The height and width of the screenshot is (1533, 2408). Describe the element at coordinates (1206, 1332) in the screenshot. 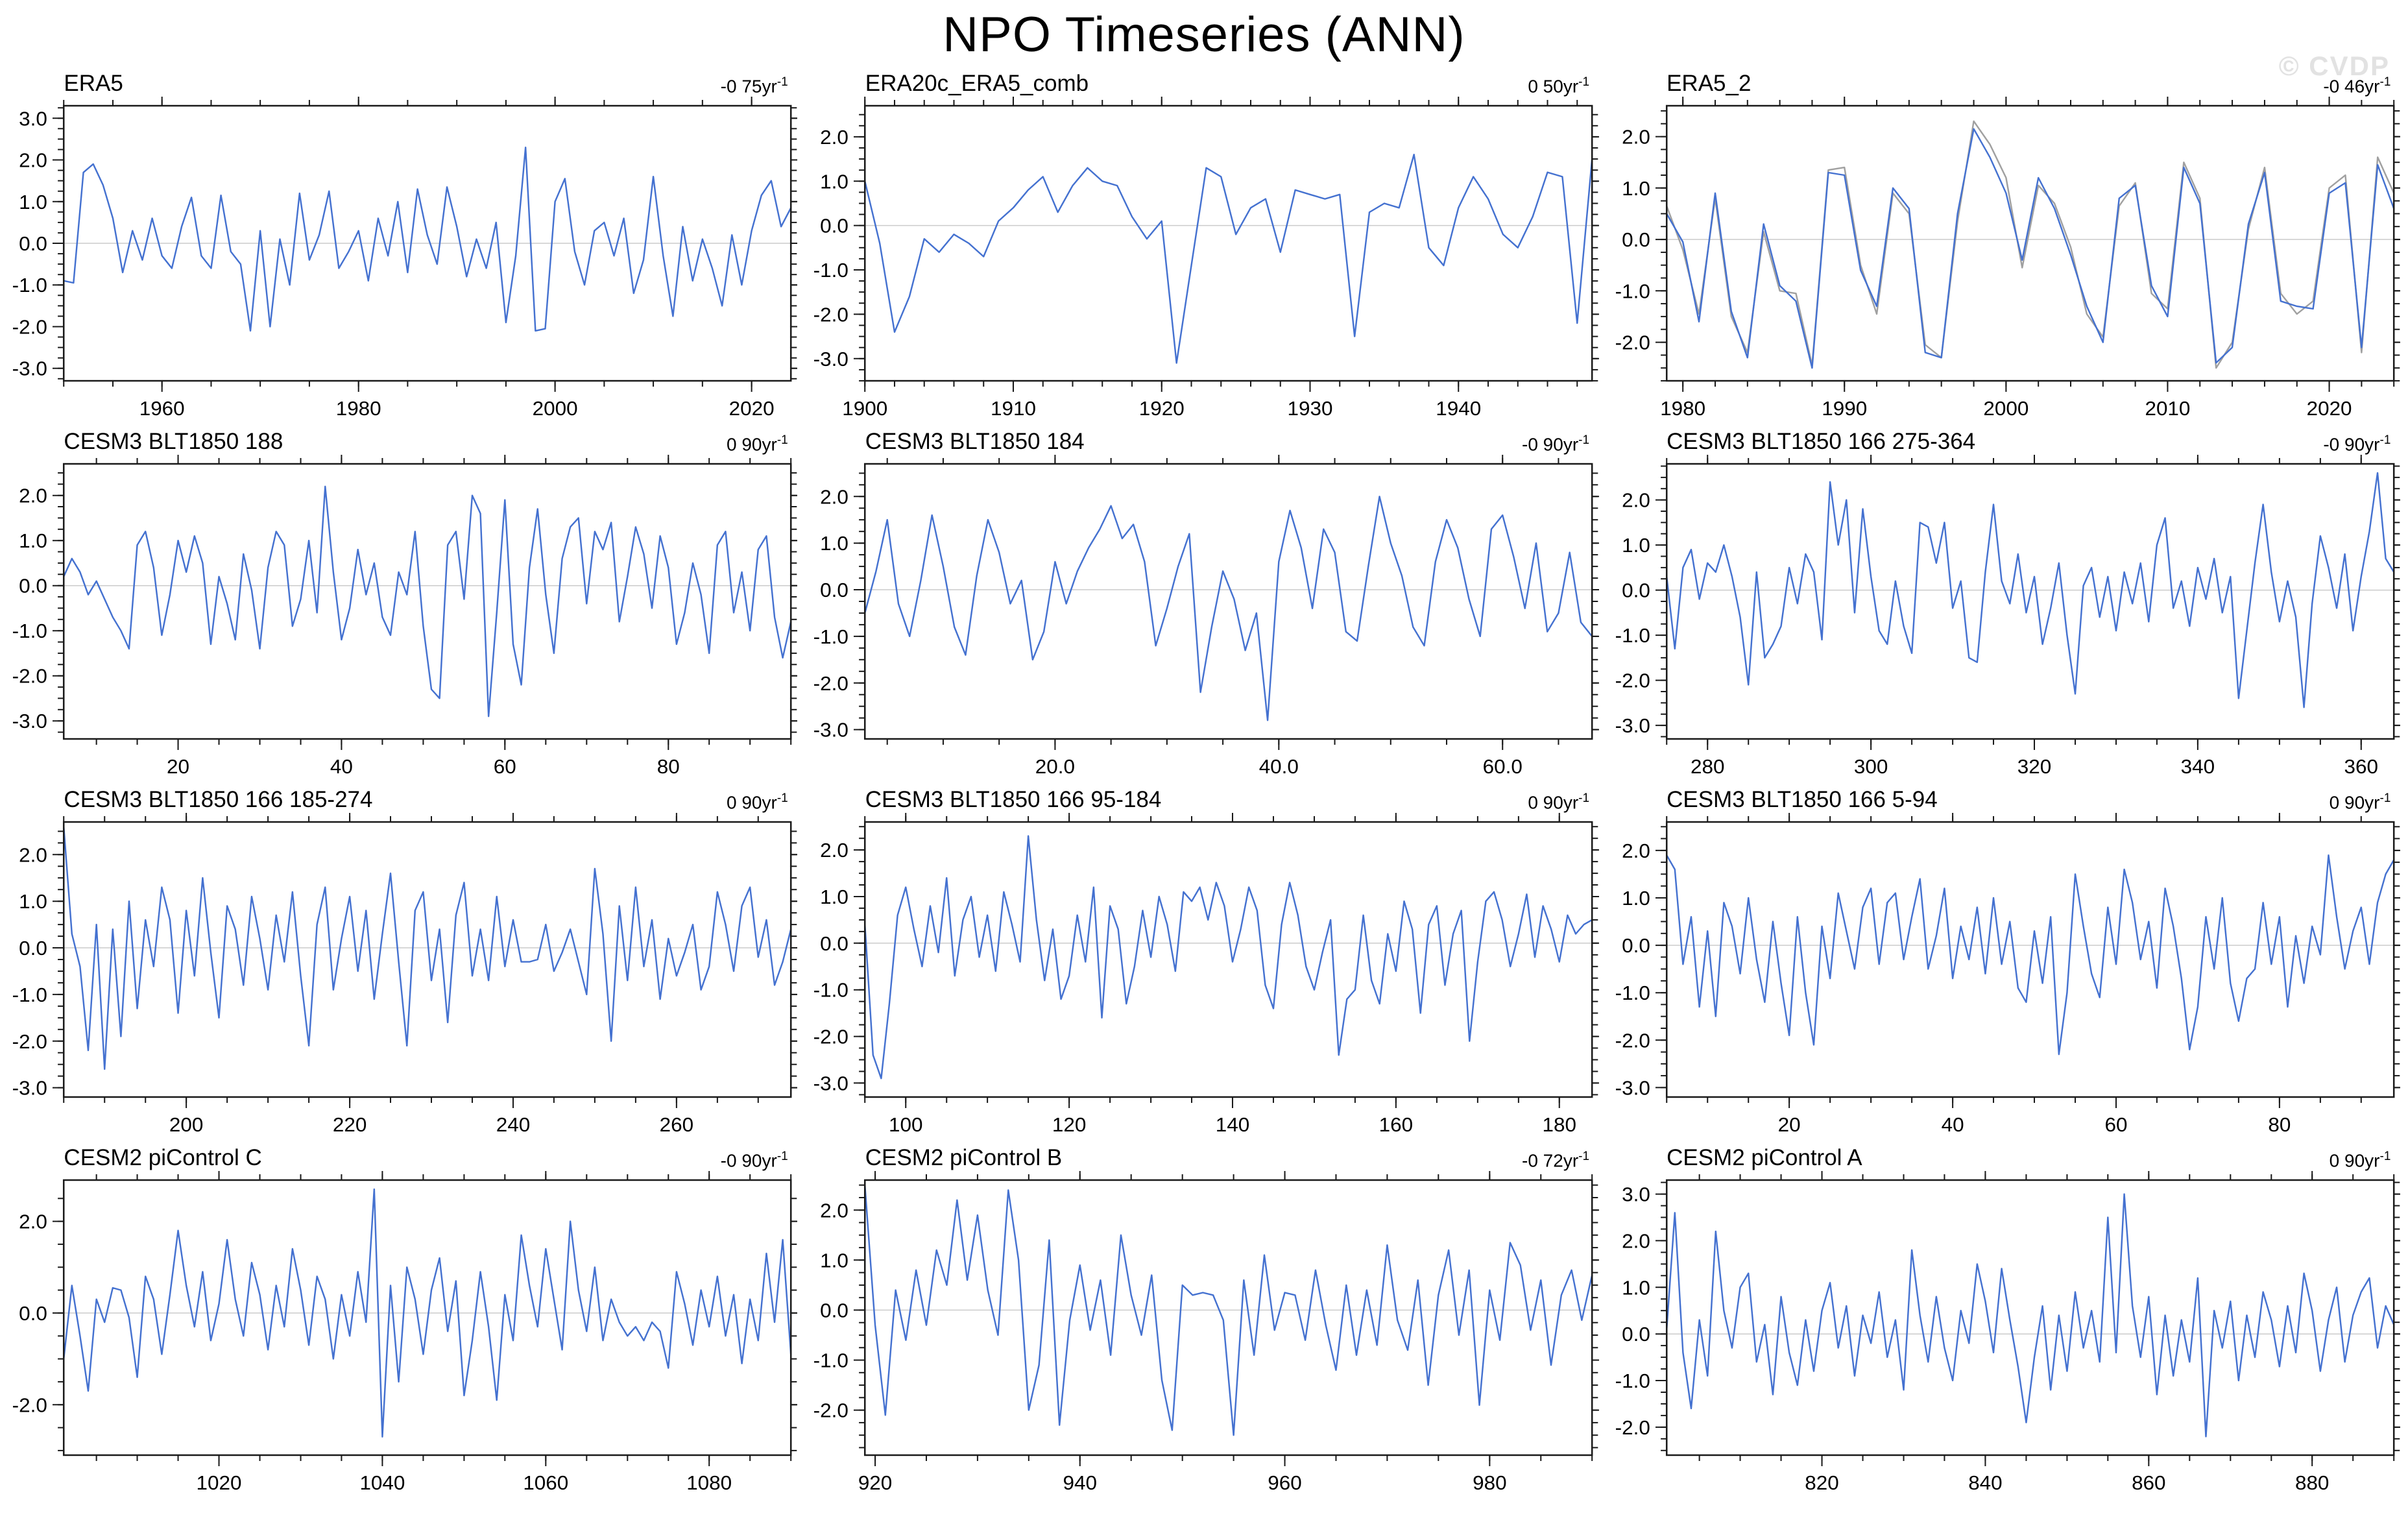

I see `timeseries-chart: 920 940 960 980 2.0 1.0 0.0 -1.0 -2.0` at that location.